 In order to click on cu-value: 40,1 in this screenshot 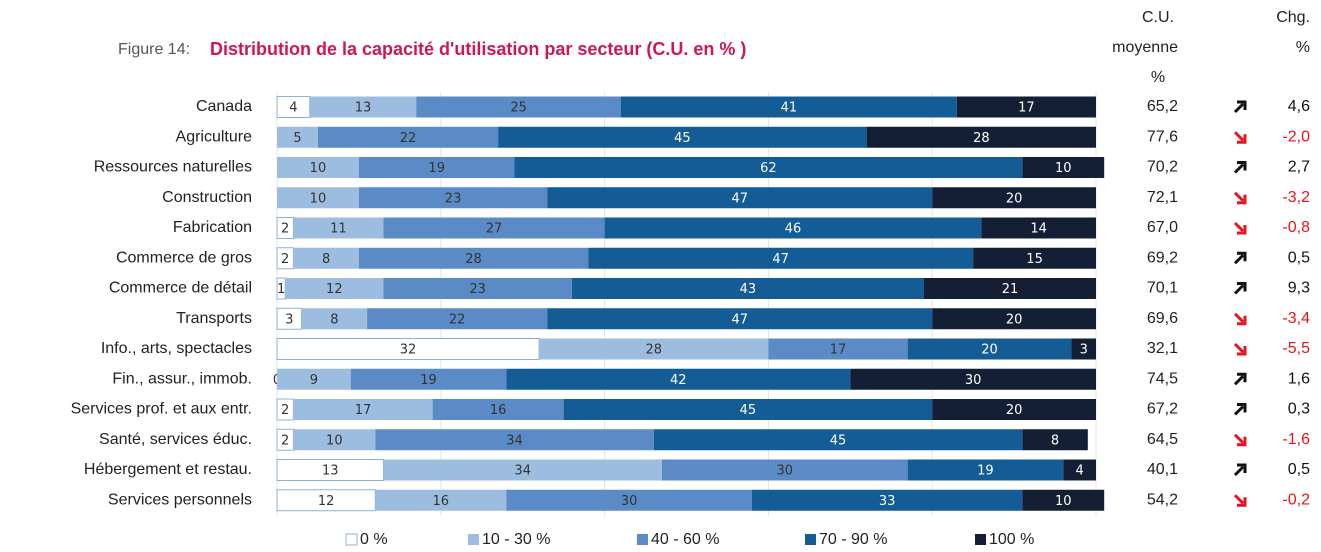, I will do `click(1162, 469)`.